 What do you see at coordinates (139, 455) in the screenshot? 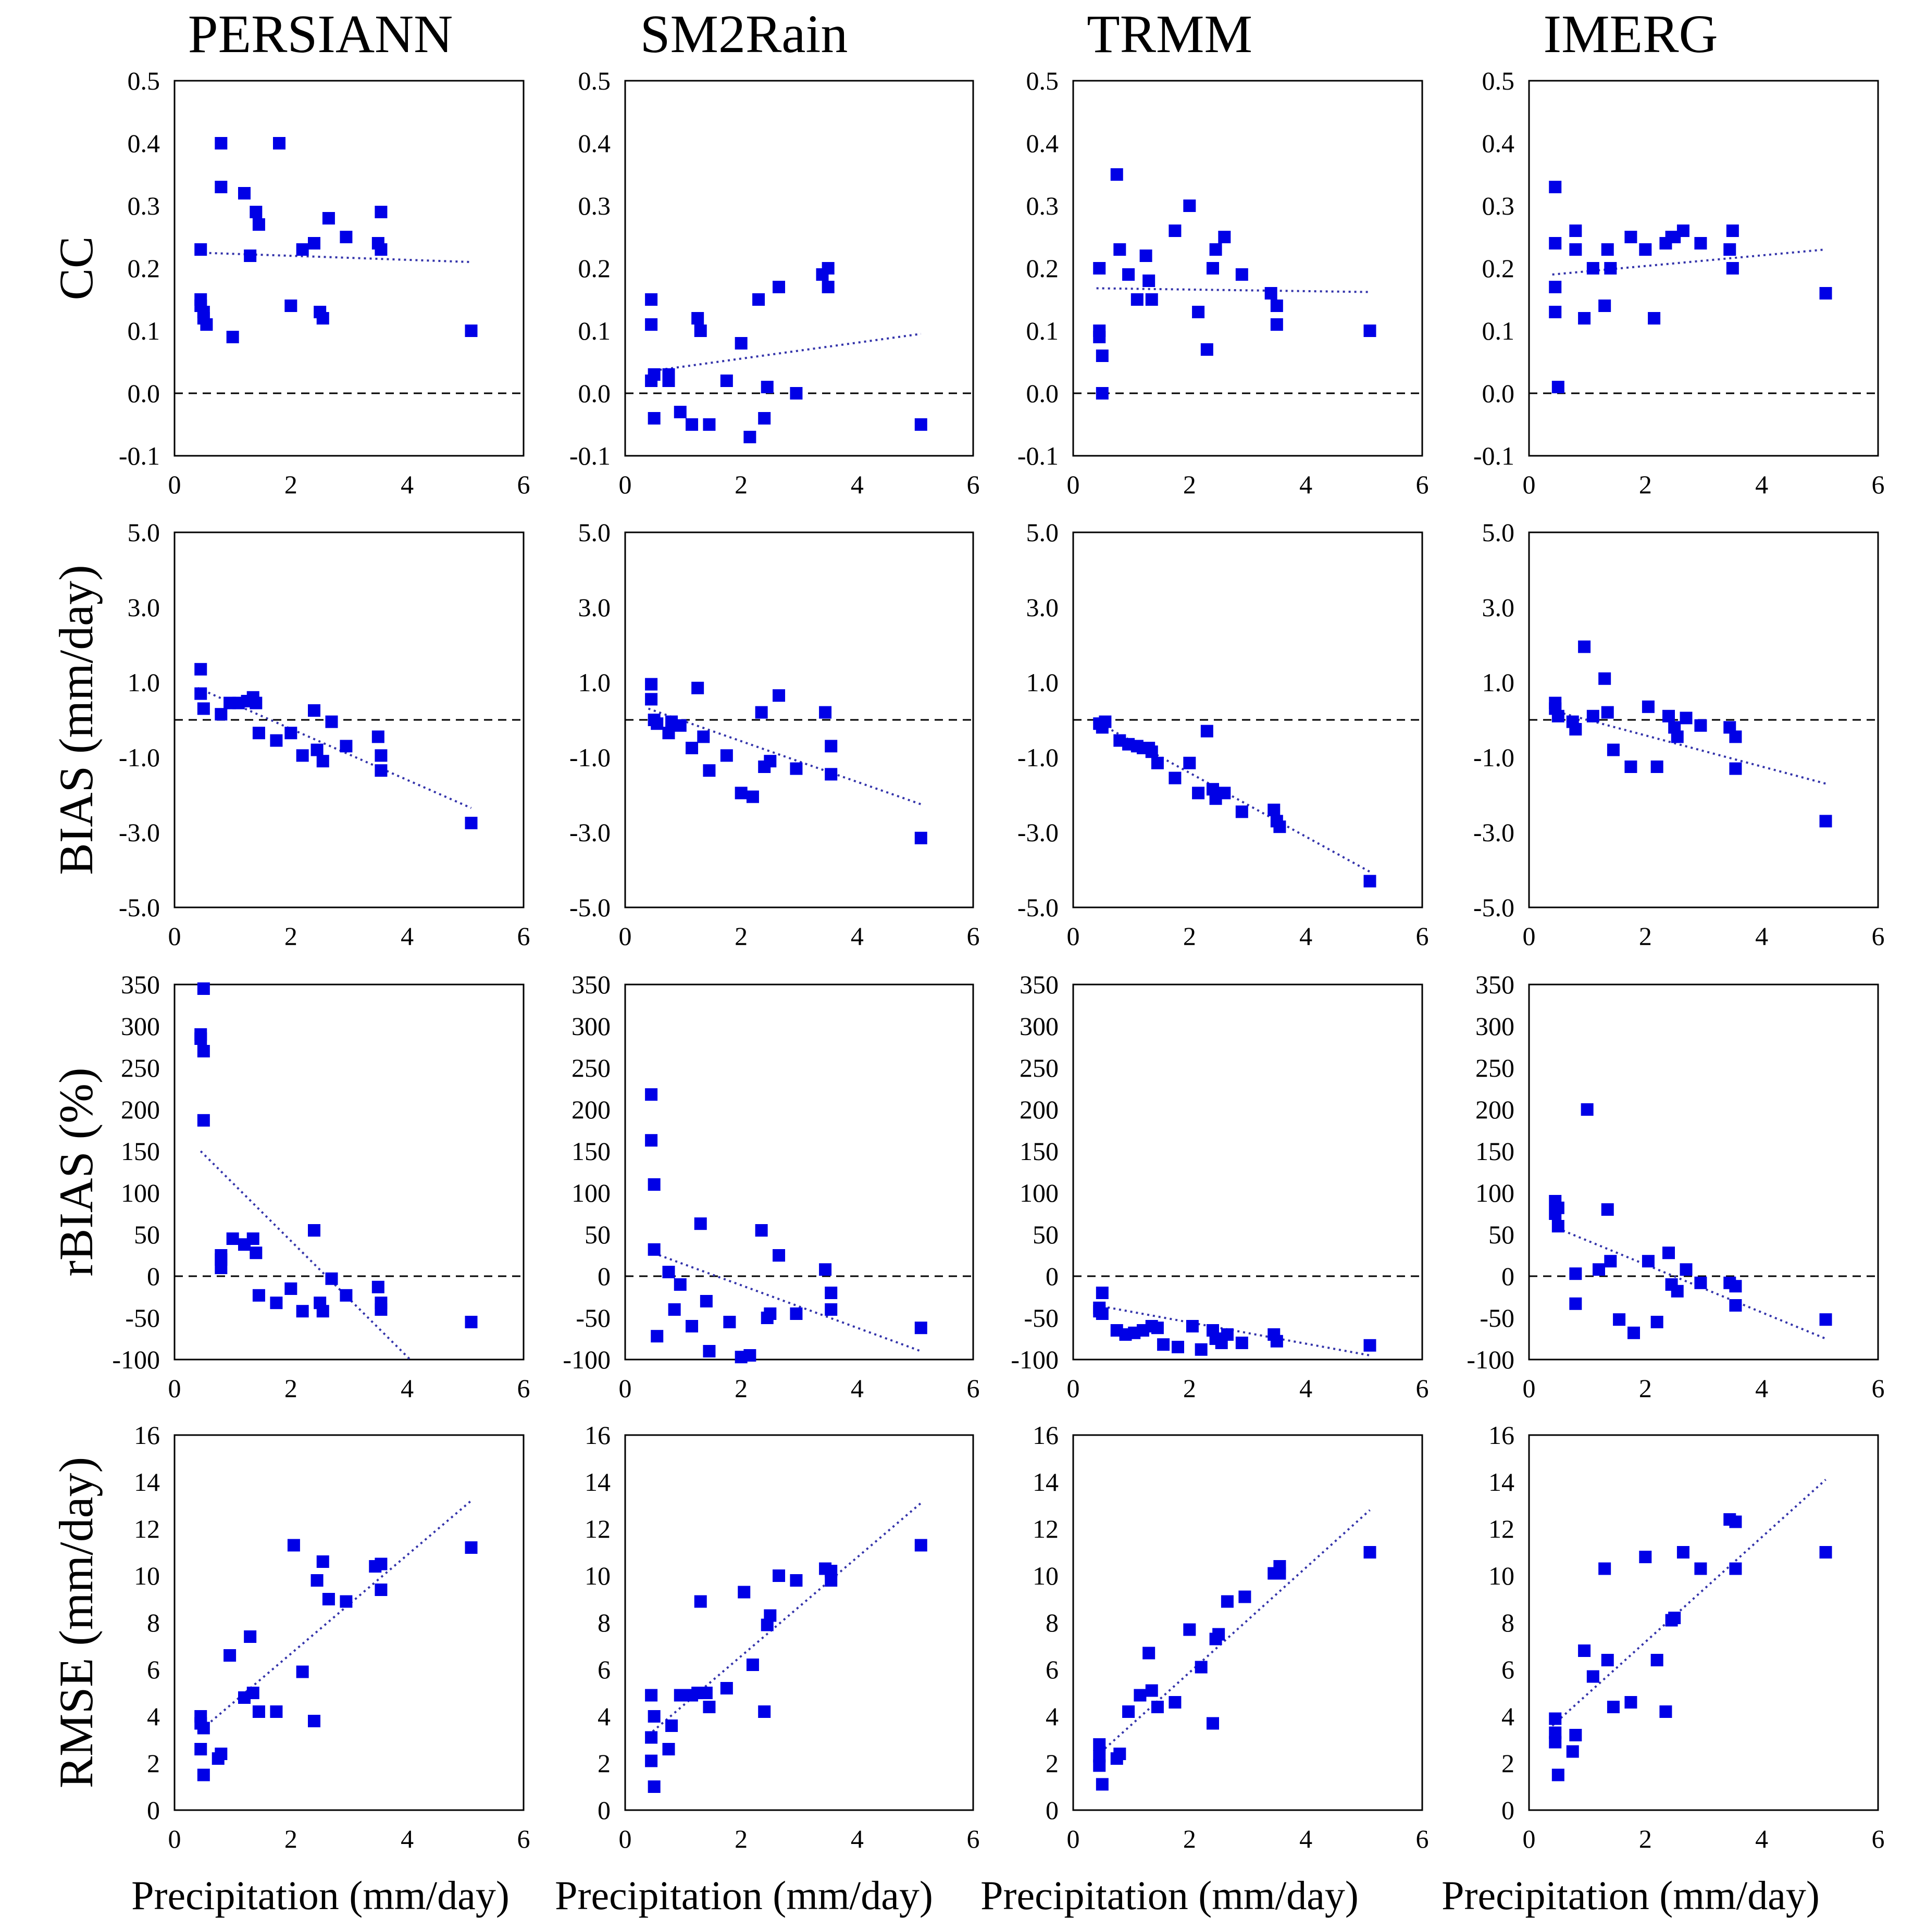
I see `y-tick-label: -0.1` at bounding box center [139, 455].